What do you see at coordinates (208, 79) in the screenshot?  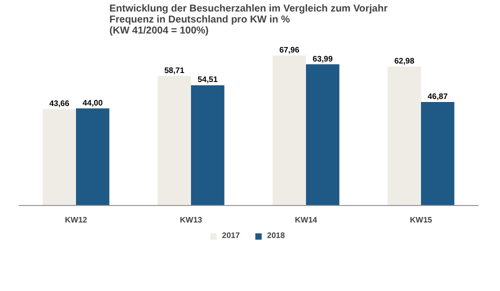 I see `data-label: 54,51` at bounding box center [208, 79].